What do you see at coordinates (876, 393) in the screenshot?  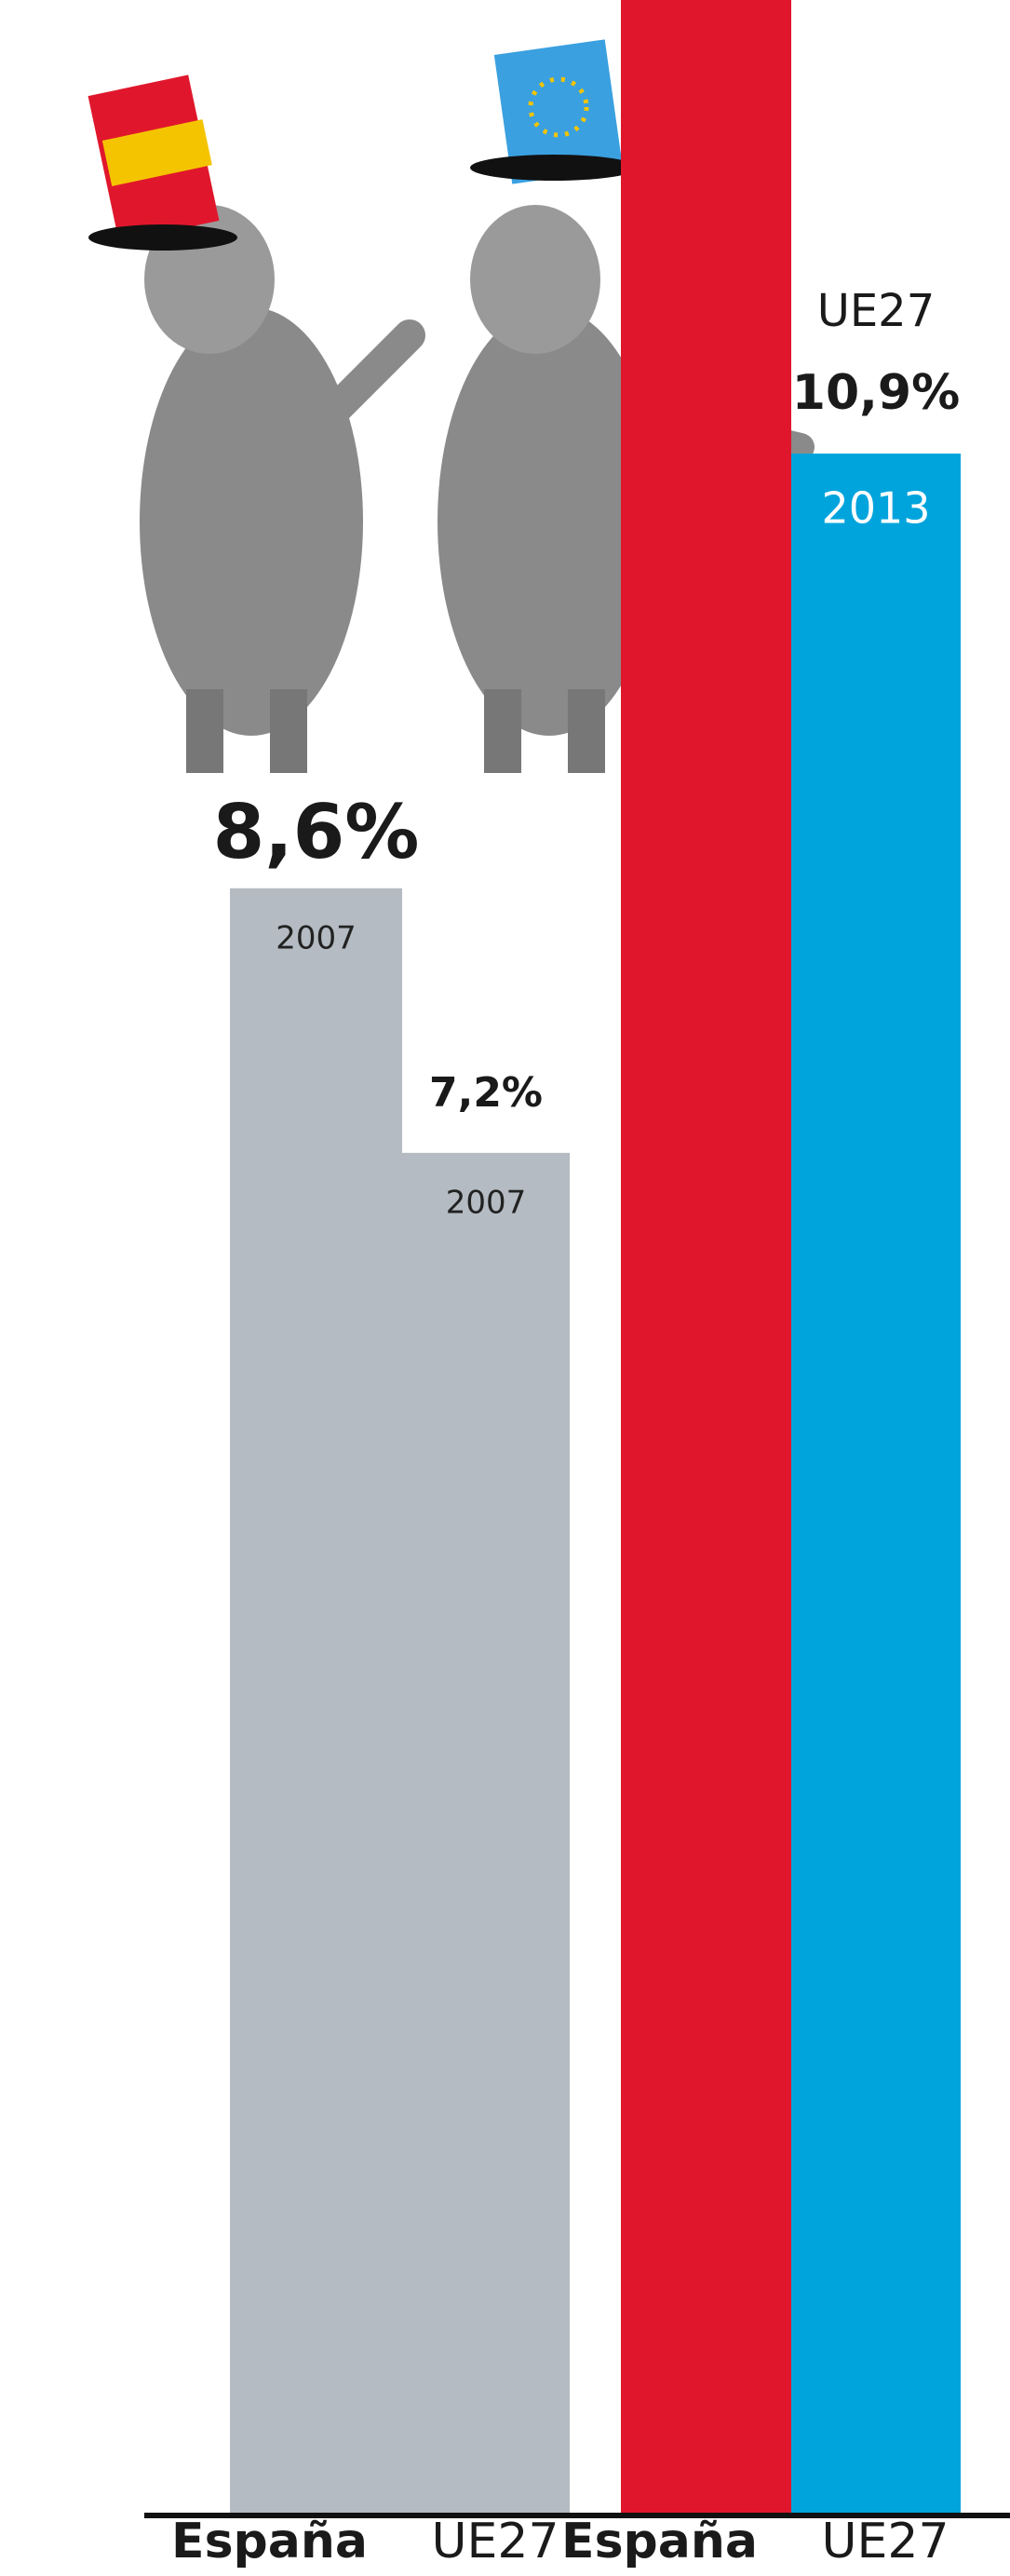 I see `value-label: 10,9%` at bounding box center [876, 393].